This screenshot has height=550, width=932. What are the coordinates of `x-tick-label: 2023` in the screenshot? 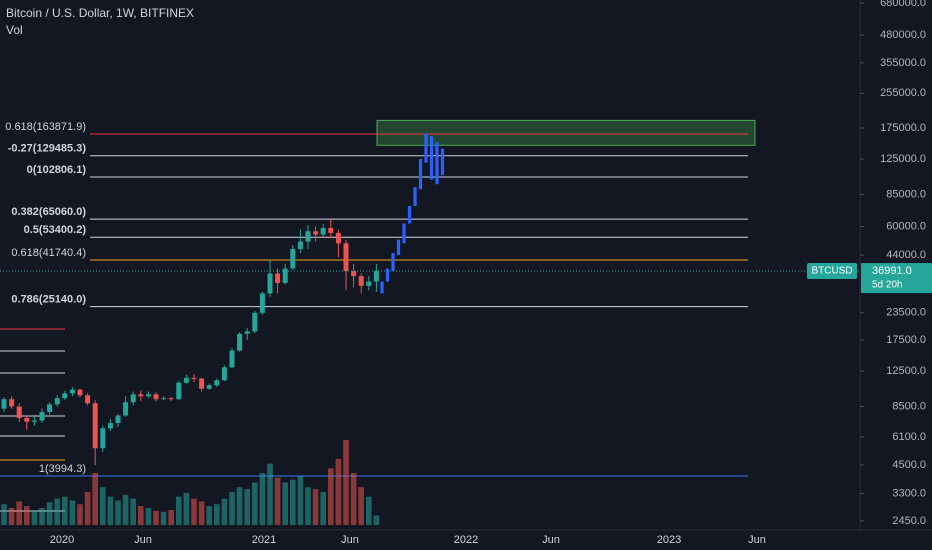 It's located at (669, 540).